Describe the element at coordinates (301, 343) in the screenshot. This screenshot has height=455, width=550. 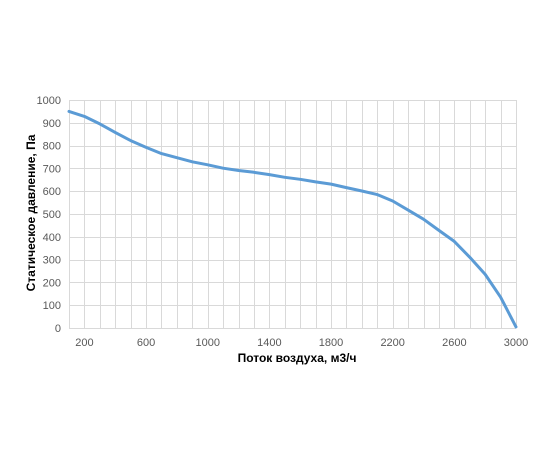
I see `x-tick-labels: 200 600 1000 1400 1800 2200 2600 3000` at that location.